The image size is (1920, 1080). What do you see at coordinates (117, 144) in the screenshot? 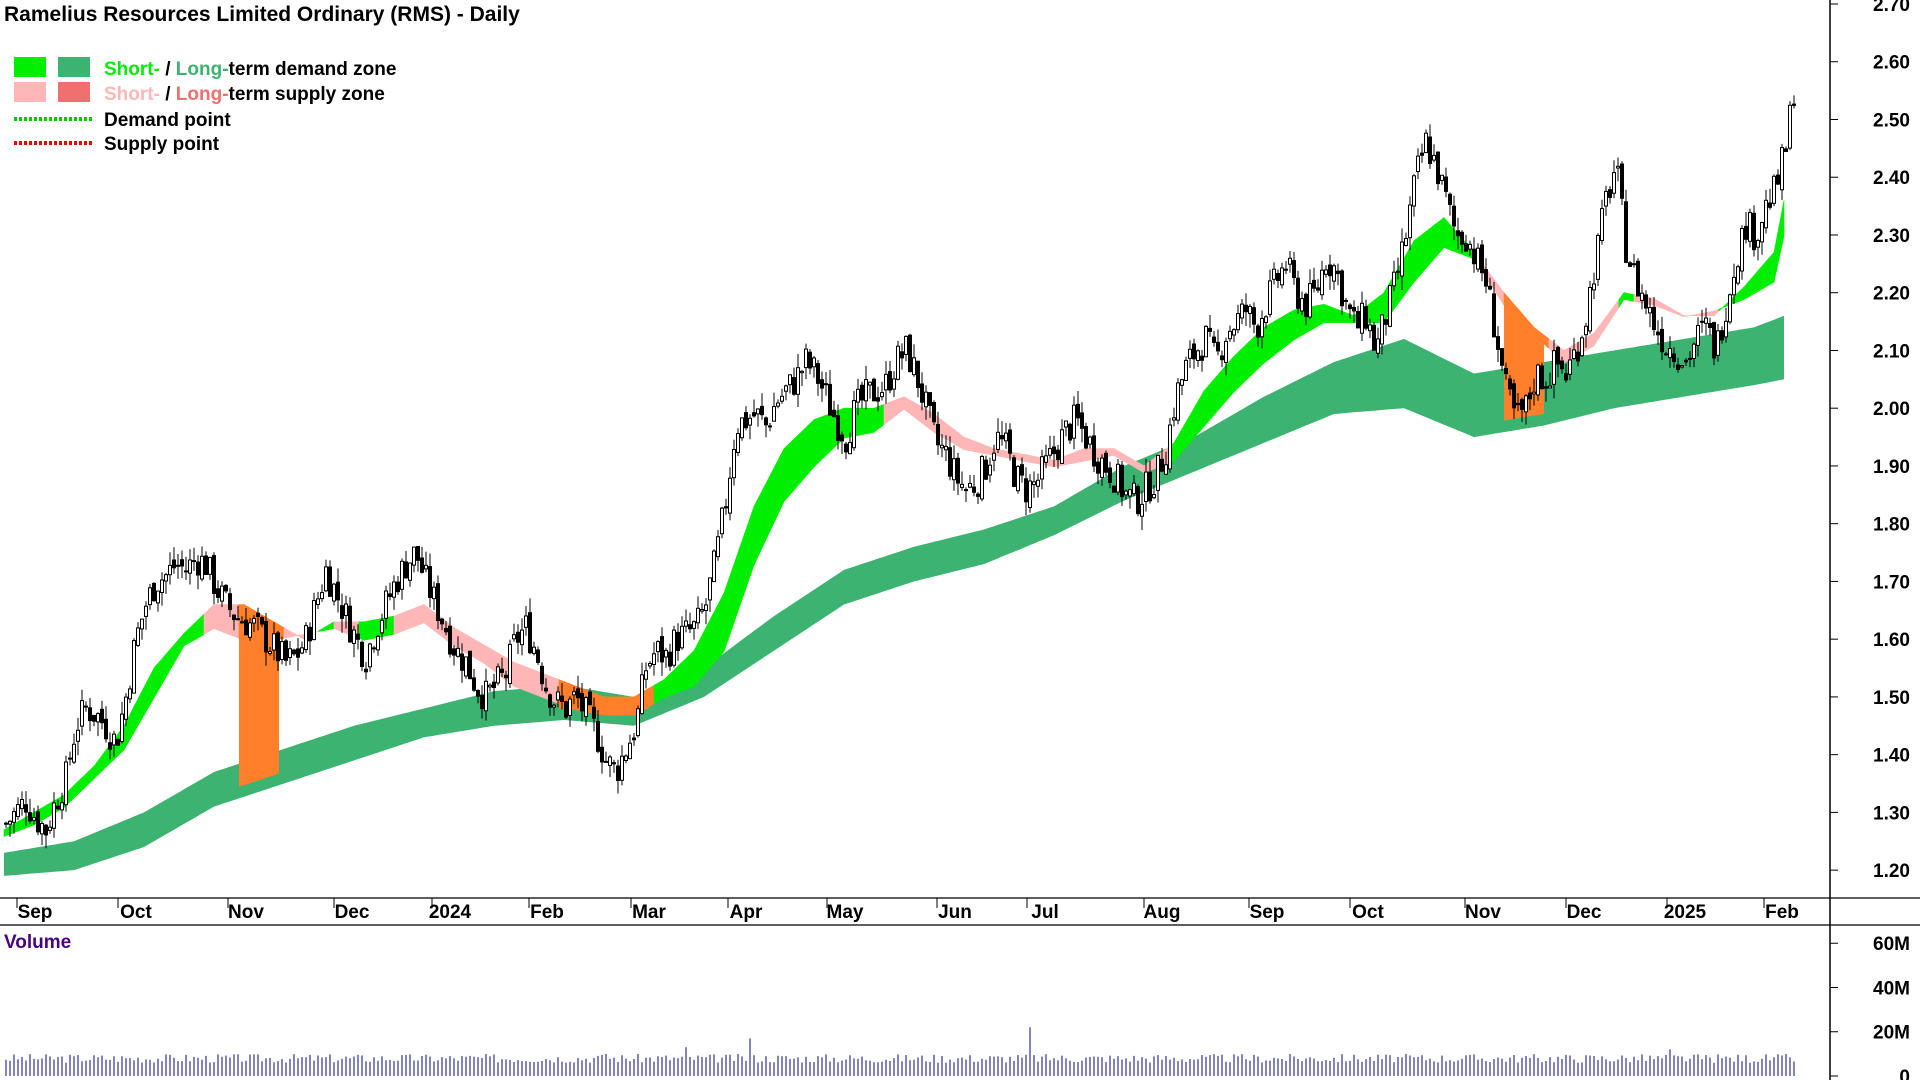
I see `legend-entry: Supply point` at bounding box center [117, 144].